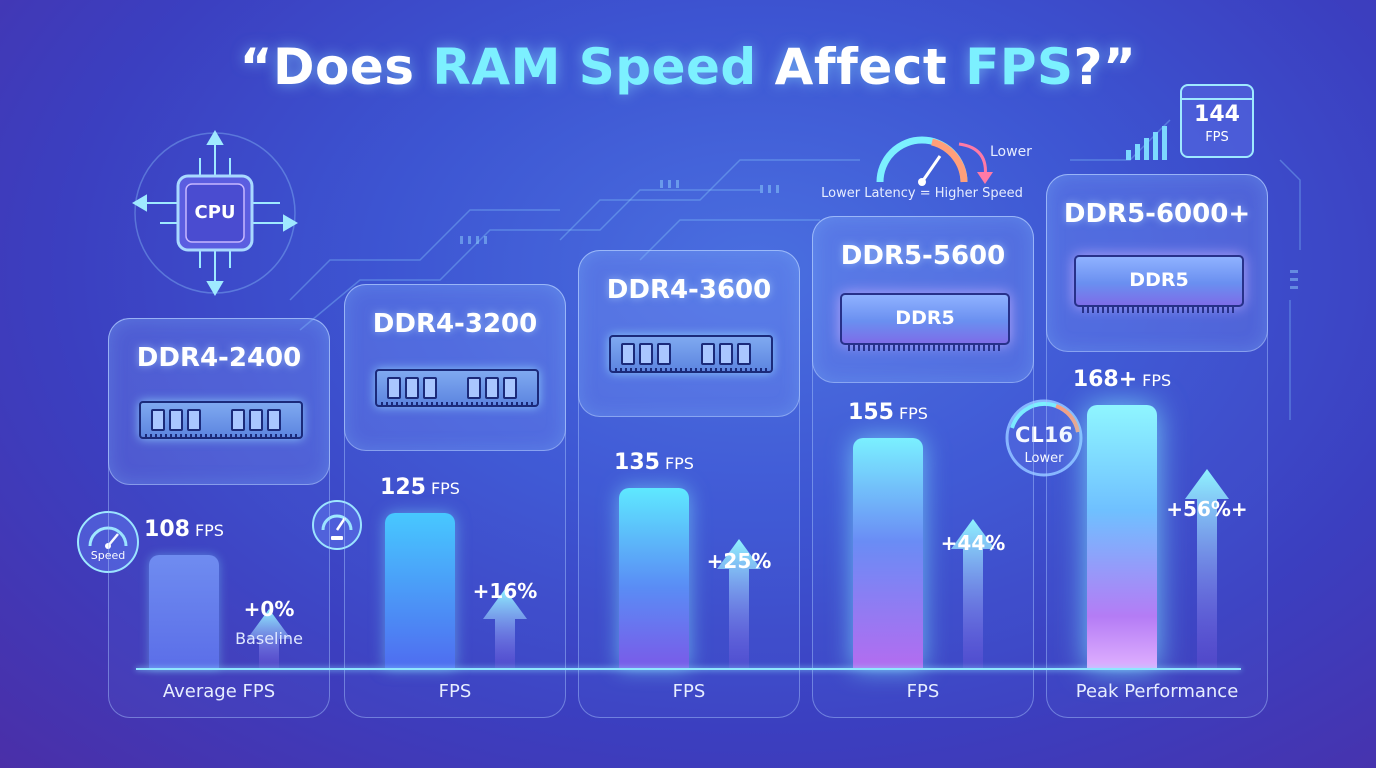 The width and height of the screenshot is (1376, 768). Describe the element at coordinates (1217, 121) in the screenshot. I see `fps-monitor-icon: 144 FPS` at that location.